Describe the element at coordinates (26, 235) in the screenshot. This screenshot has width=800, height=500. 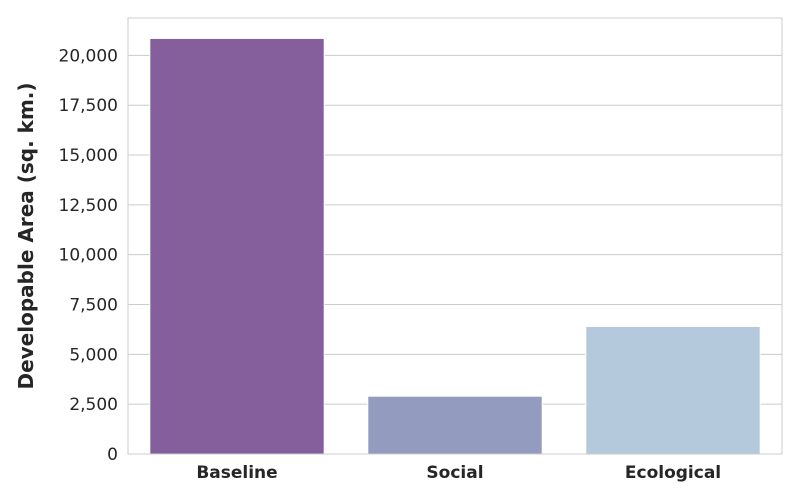
I see `y-axis-title: Developable Area (sq. km.)` at that location.